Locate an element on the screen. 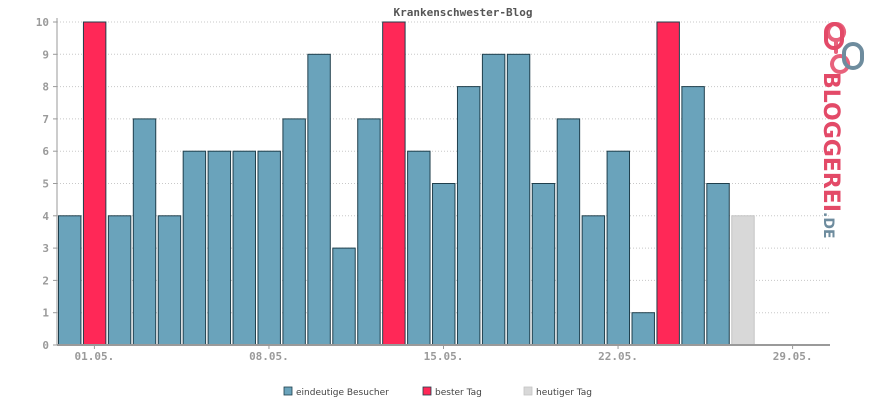 The width and height of the screenshot is (870, 400). y-tick-label-6: 6 is located at coordinates (45, 151).